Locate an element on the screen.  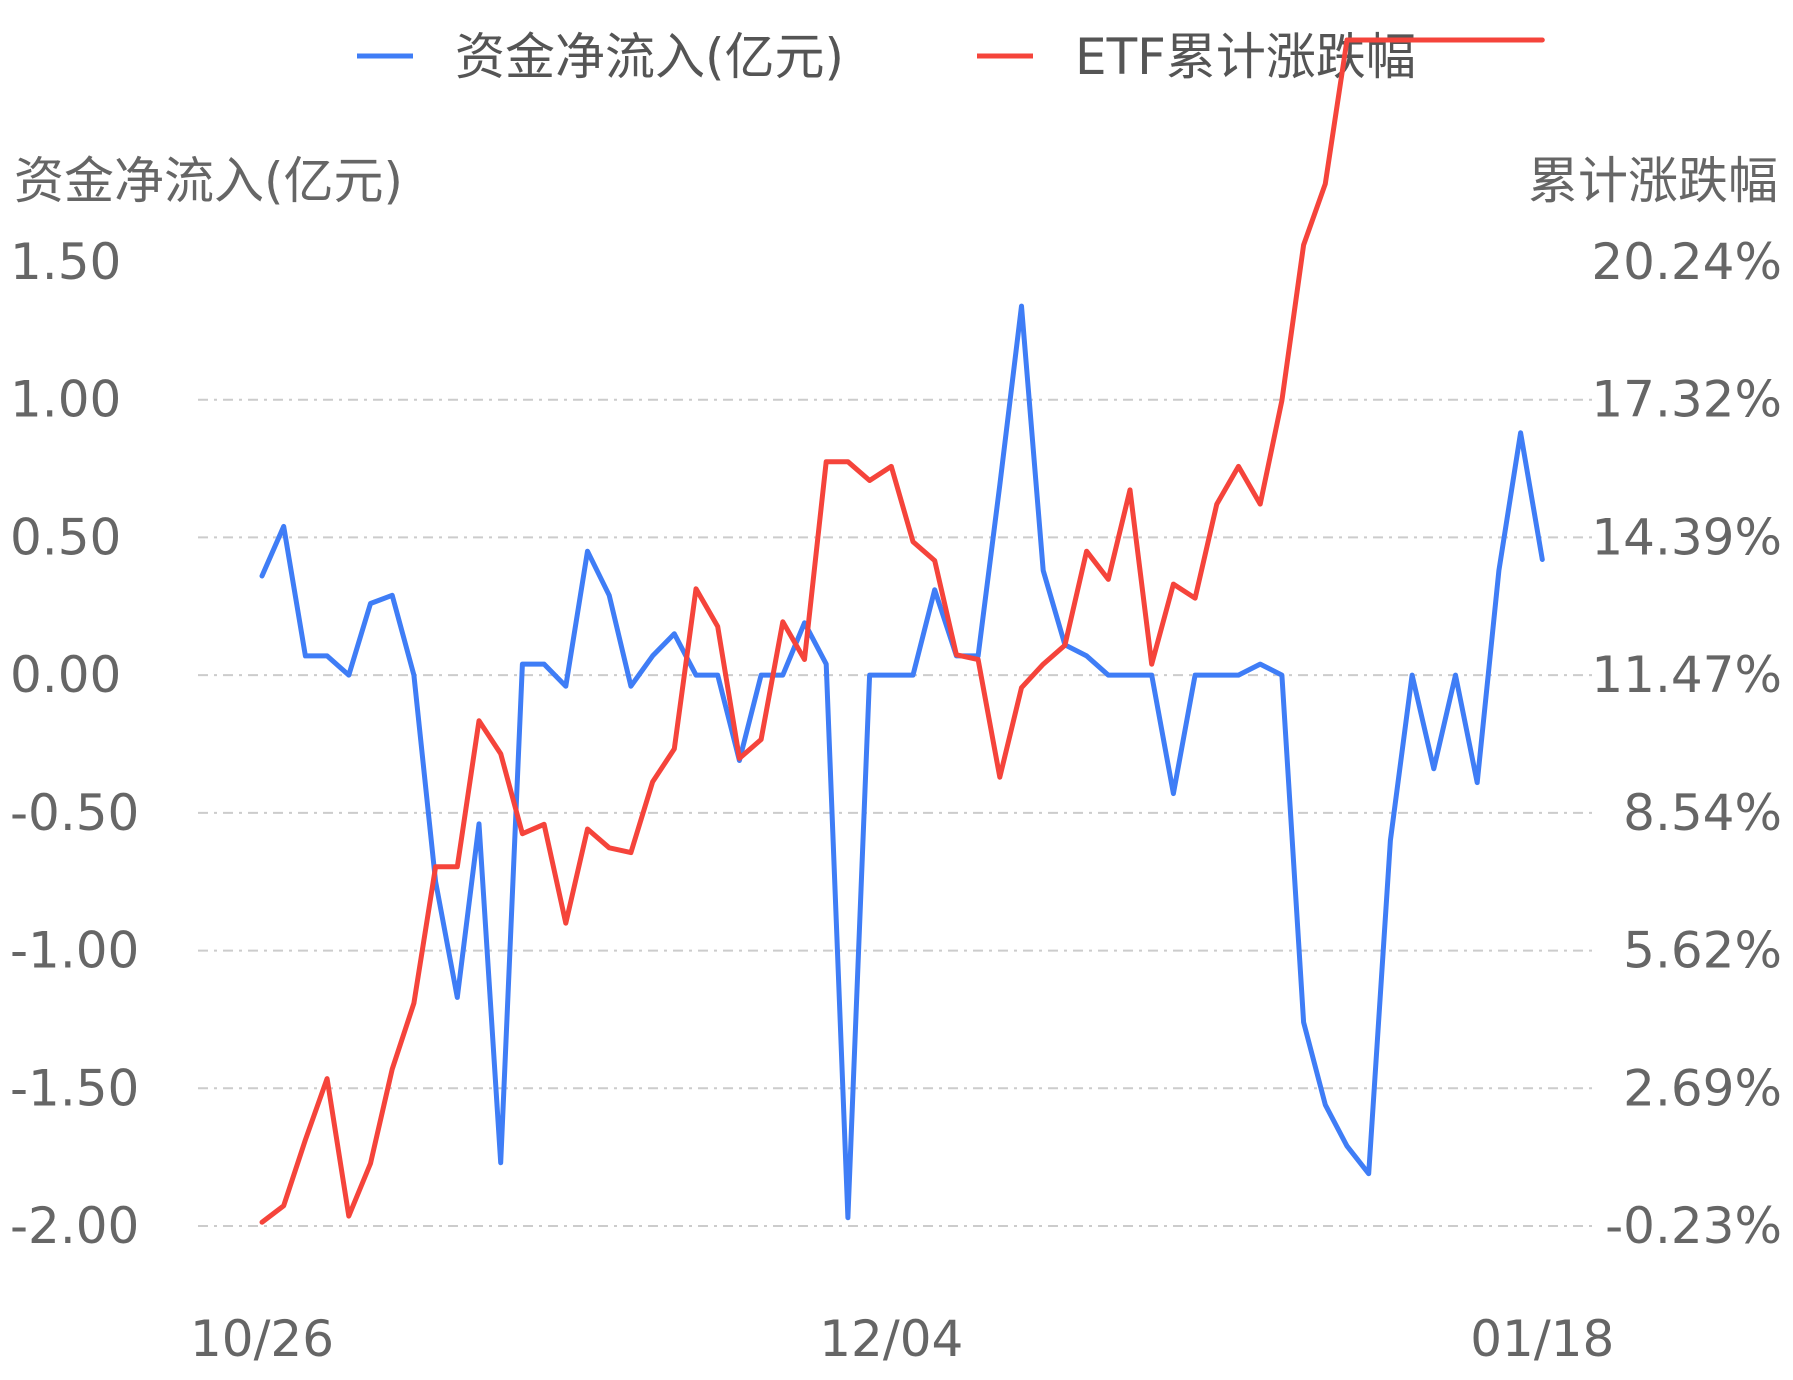
y-left-tick-label: -0.50 is located at coordinates (74, 813).